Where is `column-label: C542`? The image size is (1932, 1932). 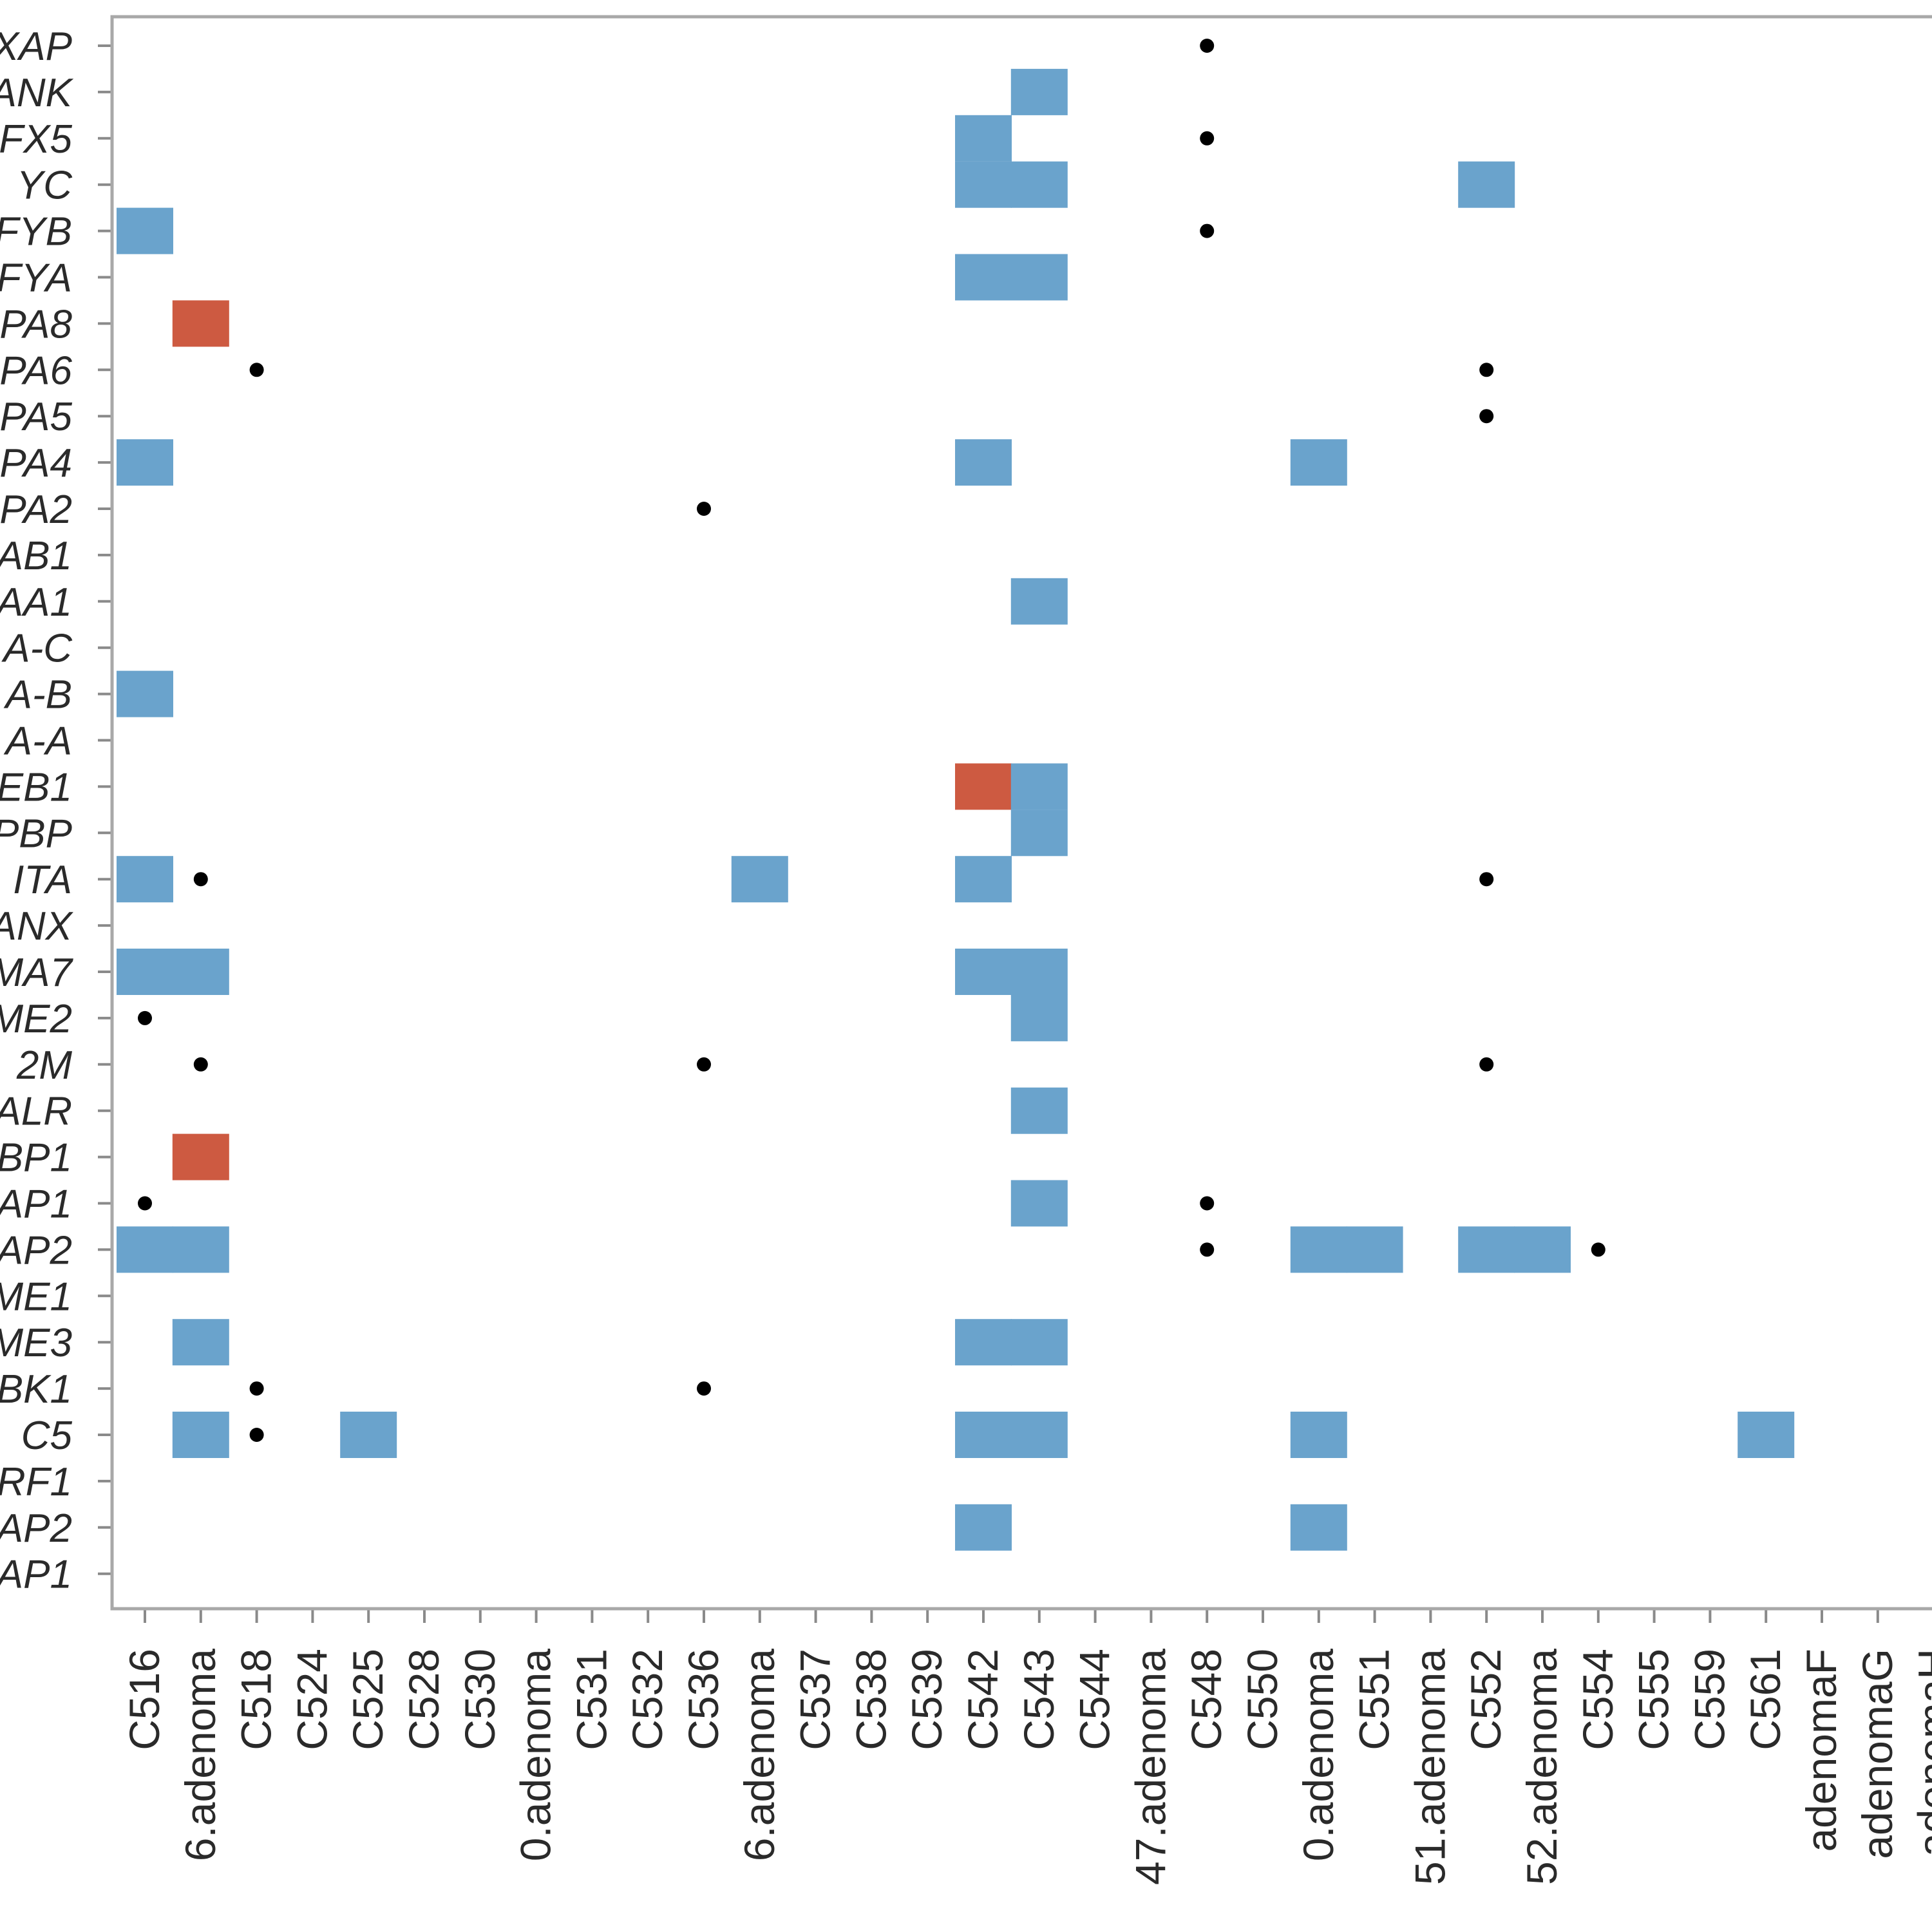 column-label: C542 is located at coordinates (983, 1700).